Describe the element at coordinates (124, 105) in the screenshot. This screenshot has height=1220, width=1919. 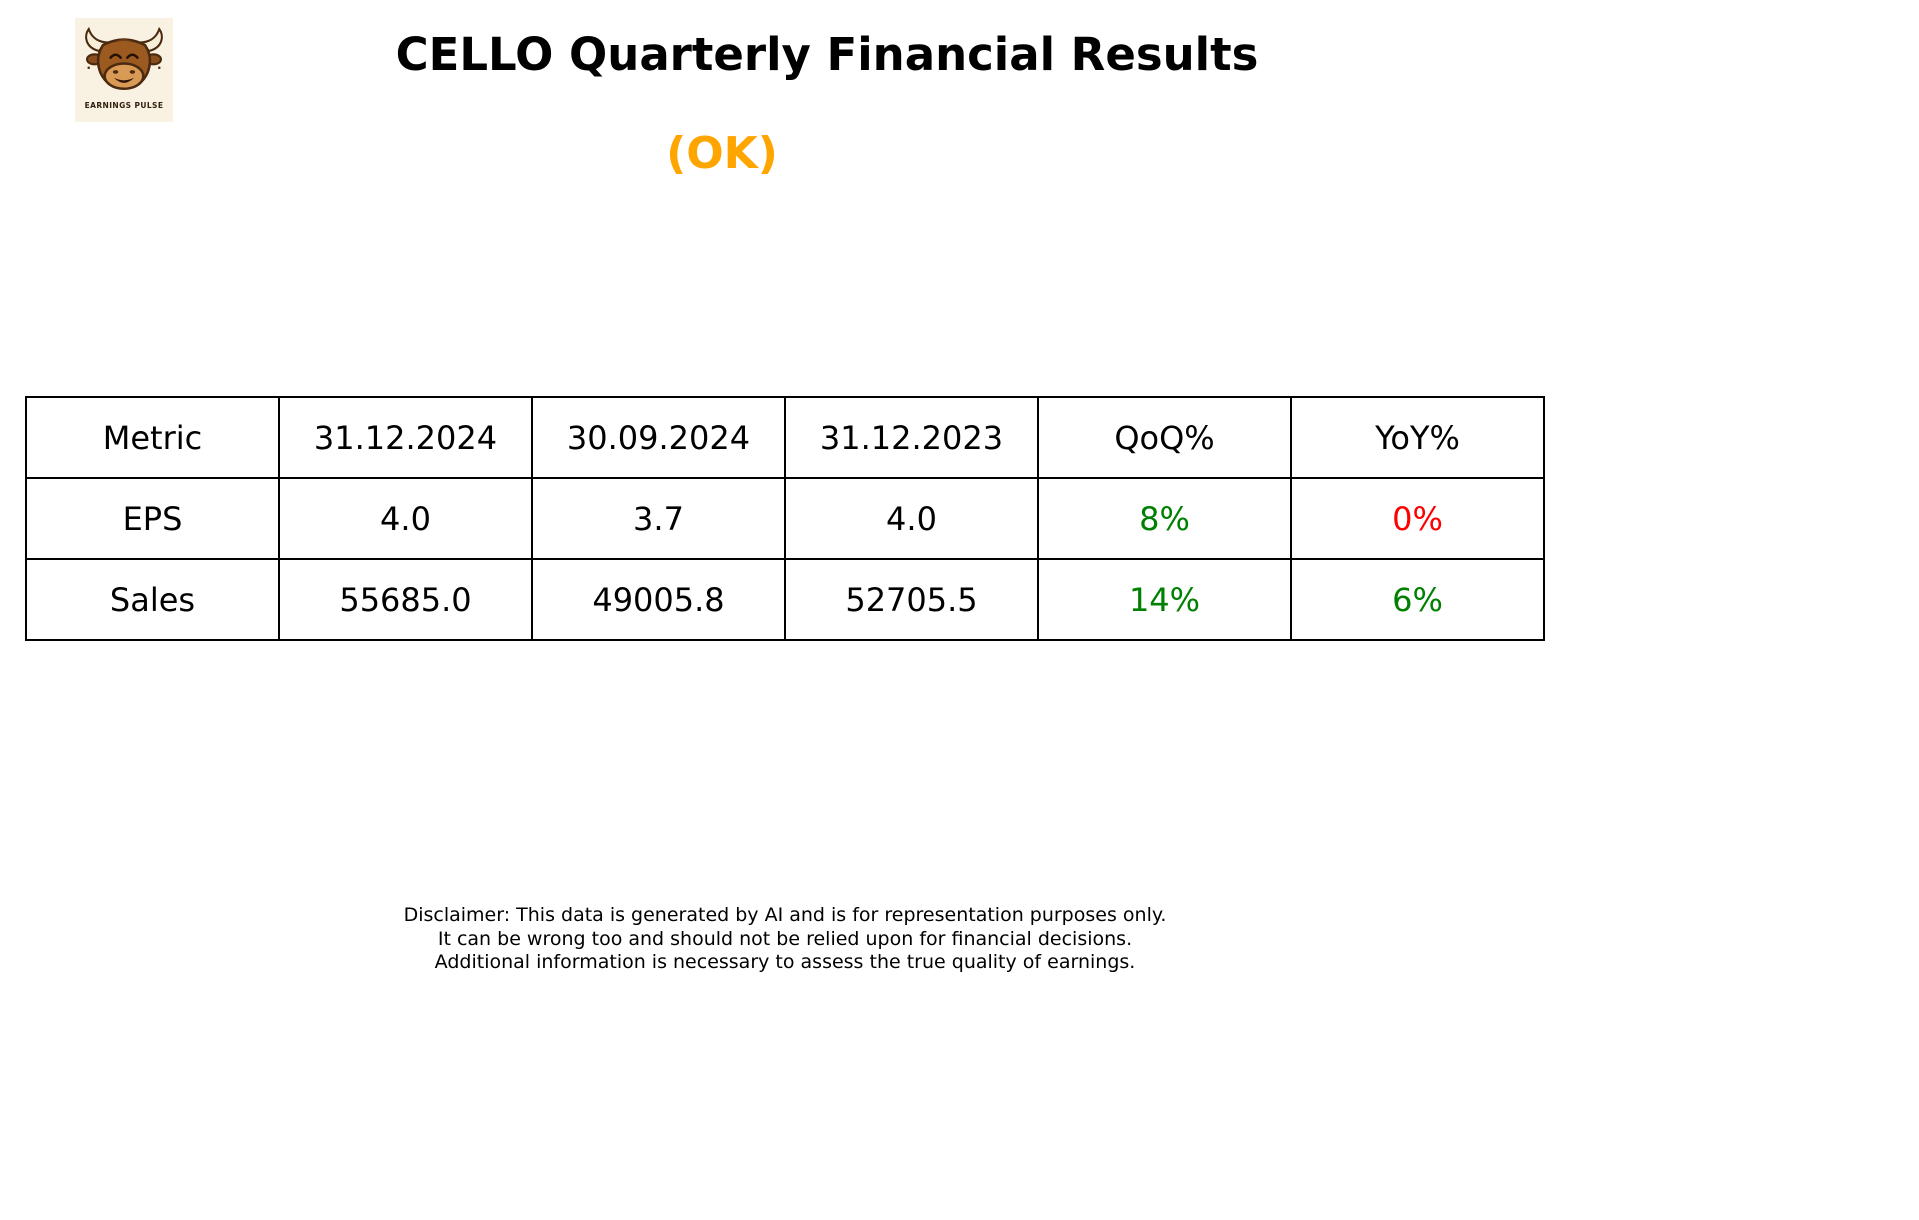
I see `logo-text: EARNINGS PULSE` at that location.